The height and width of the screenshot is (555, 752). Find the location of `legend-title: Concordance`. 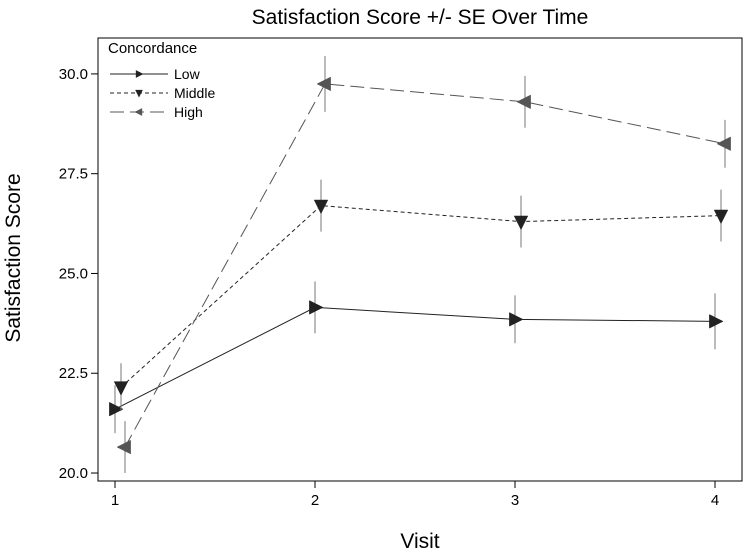

legend-title: Concordance is located at coordinates (152, 48).